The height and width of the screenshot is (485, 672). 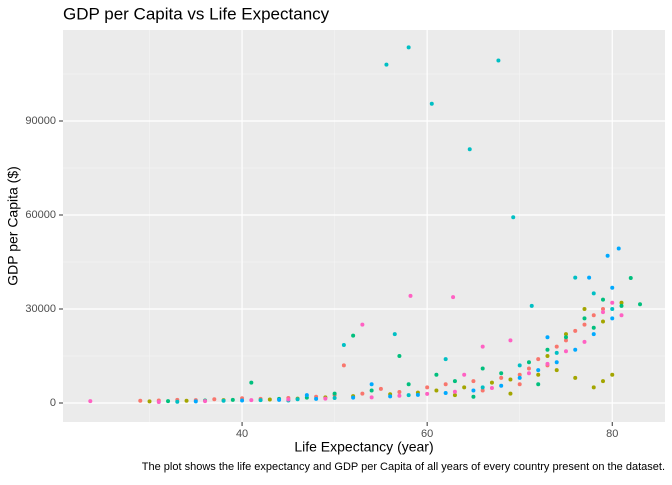 I want to click on y-tick-label: 0, so click(x=53, y=403).